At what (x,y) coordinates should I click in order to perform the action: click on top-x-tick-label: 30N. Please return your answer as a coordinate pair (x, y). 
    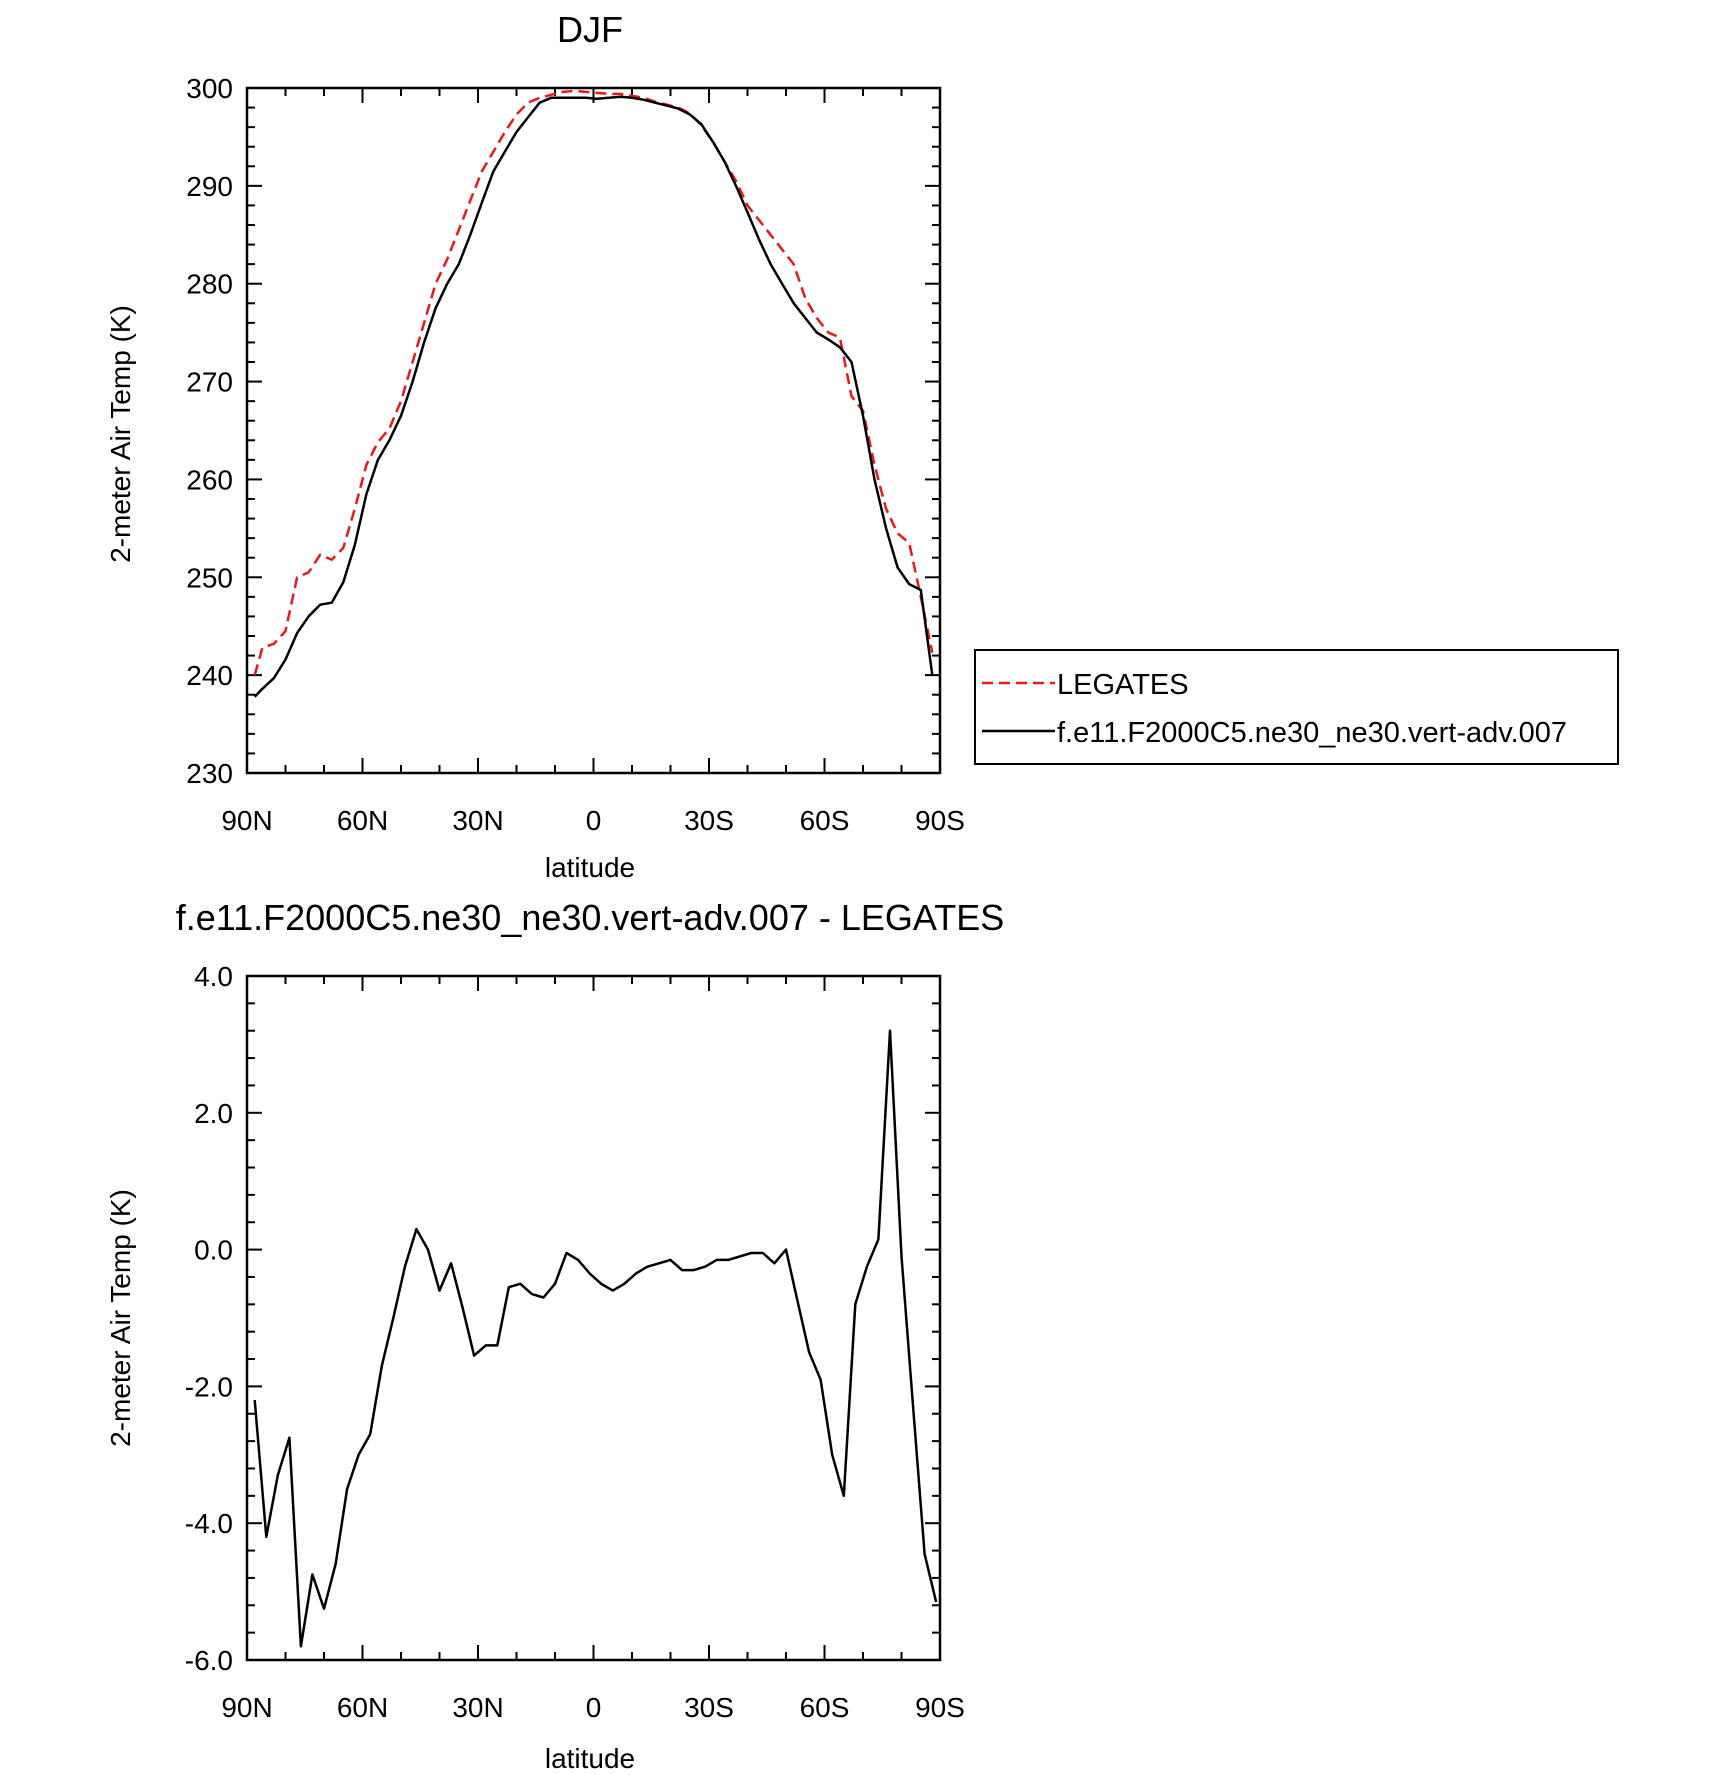
    Looking at the image, I should click on (477, 820).